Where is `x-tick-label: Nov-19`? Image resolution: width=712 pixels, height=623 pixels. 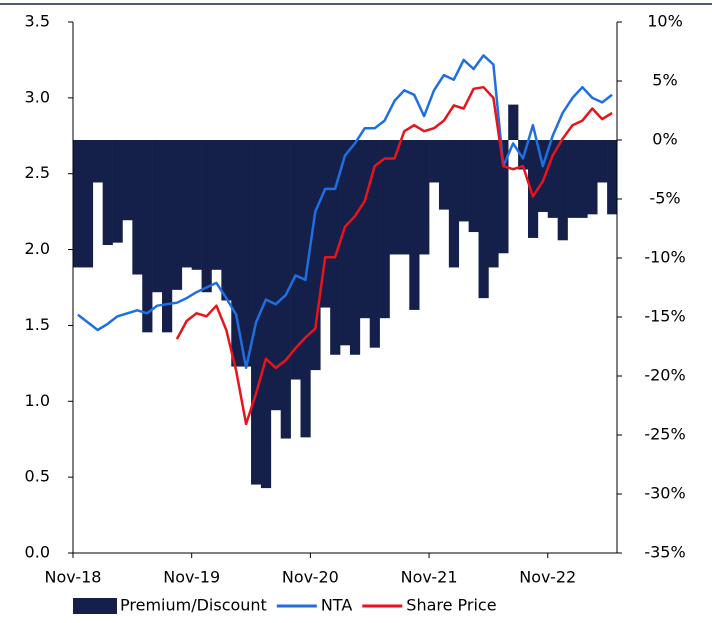
x-tick-label: Nov-19 is located at coordinates (191, 577).